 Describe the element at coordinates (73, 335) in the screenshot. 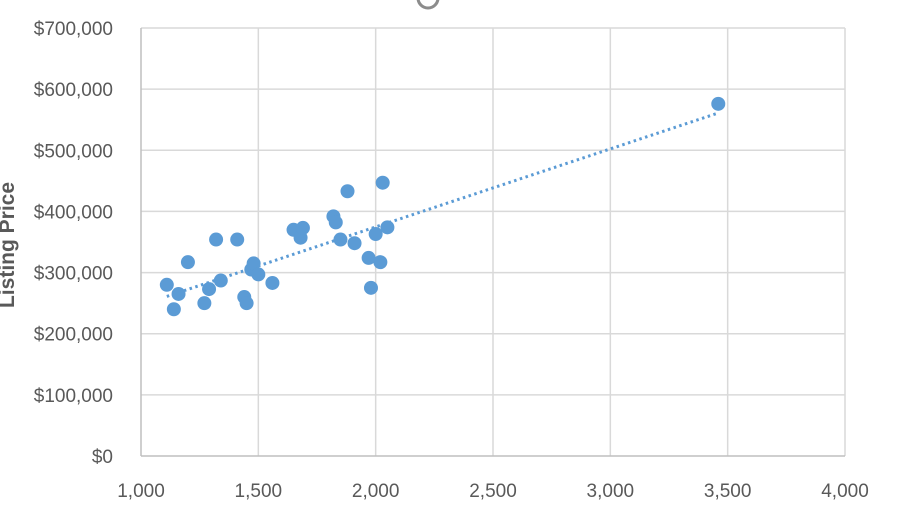

I see `y-tick-label: $200,000` at that location.